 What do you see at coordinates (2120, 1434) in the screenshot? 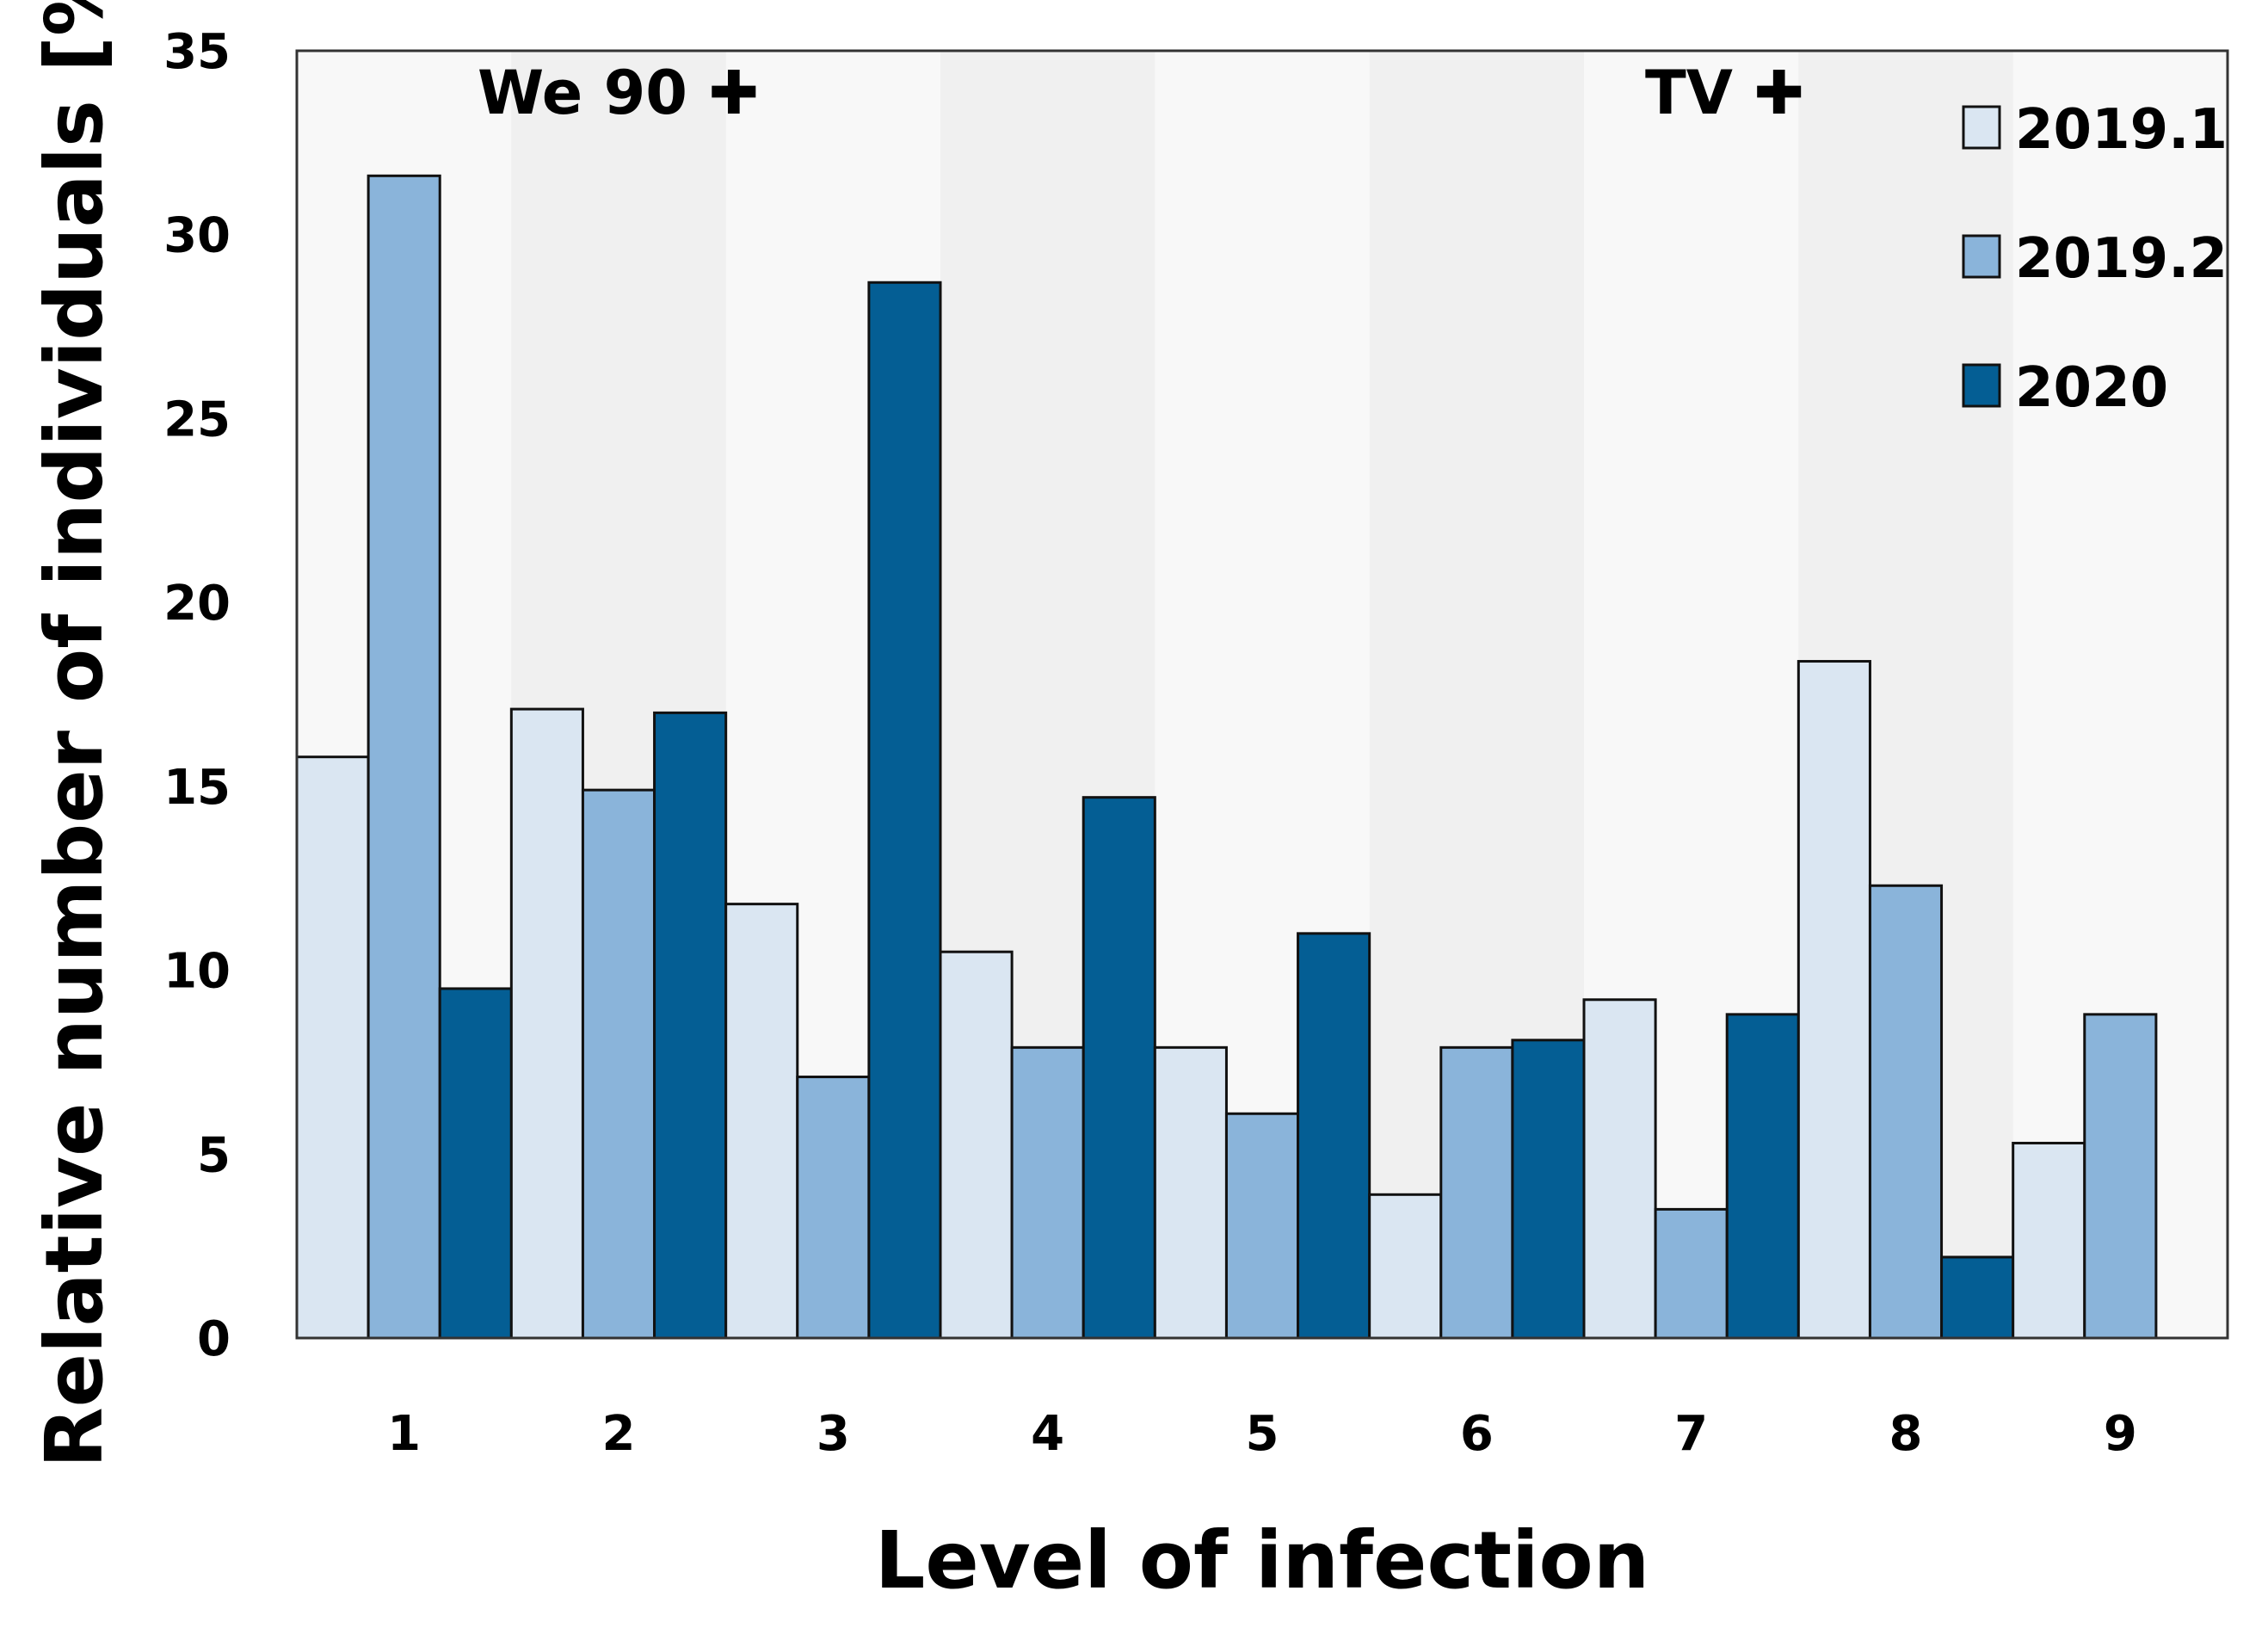
I see `x-tick-label: 9` at bounding box center [2120, 1434].